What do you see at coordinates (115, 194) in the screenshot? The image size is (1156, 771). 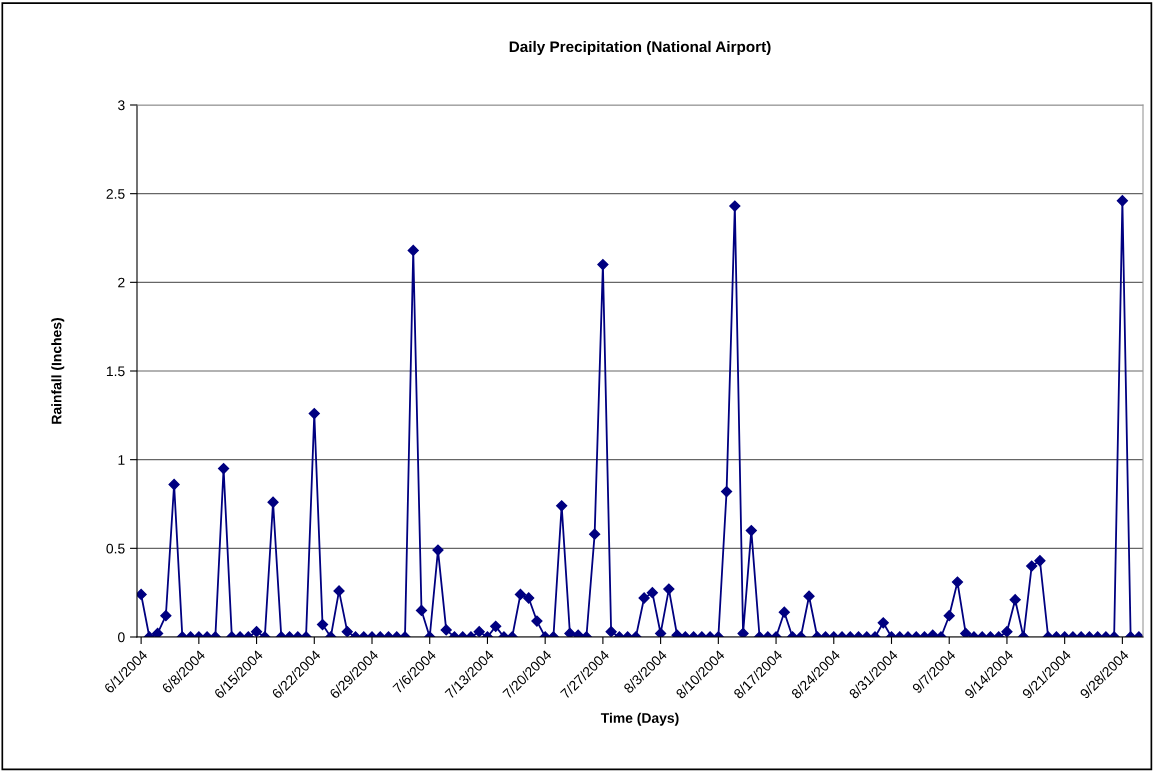 I see `y-tick-label: 2.5` at bounding box center [115, 194].